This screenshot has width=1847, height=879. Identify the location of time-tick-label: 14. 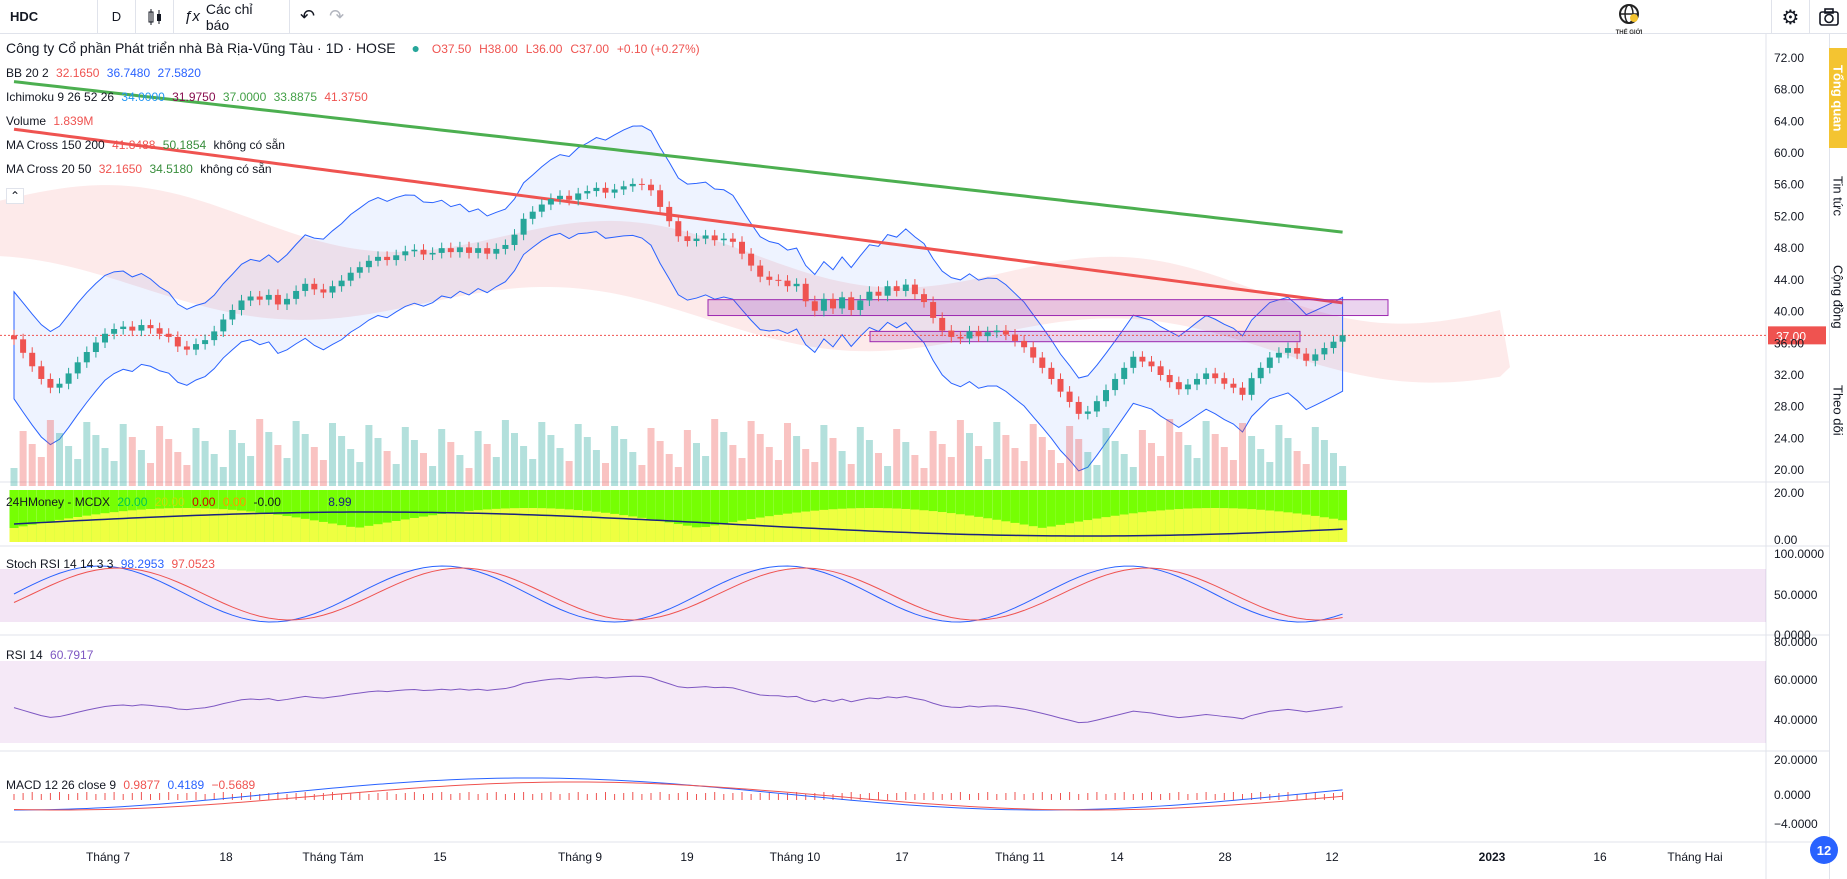
(1117, 857).